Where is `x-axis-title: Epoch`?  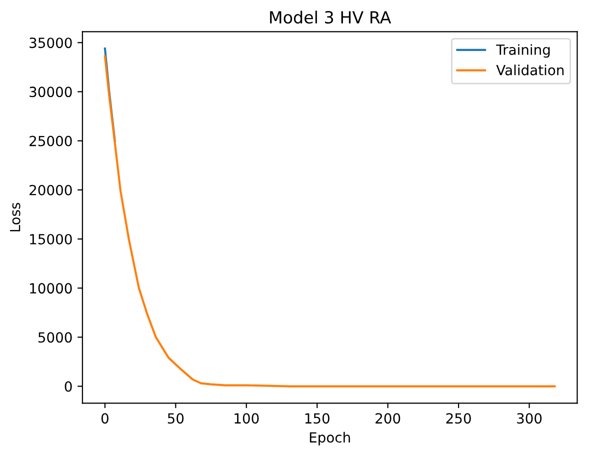 x-axis-title: Epoch is located at coordinates (330, 439).